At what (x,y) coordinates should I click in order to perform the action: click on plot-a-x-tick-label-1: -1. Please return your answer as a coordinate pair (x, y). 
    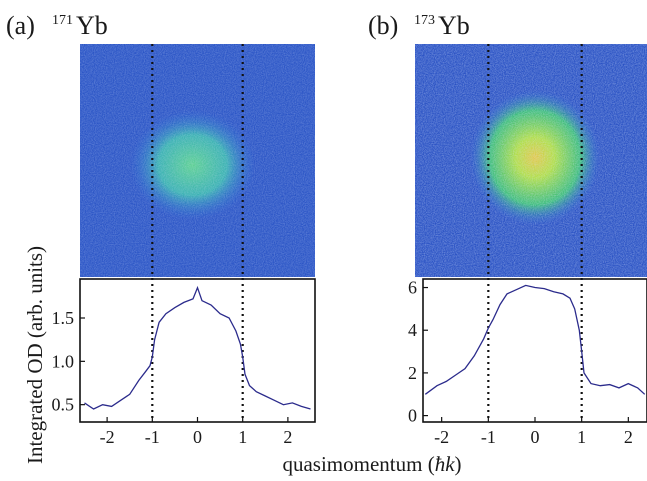
    Looking at the image, I should click on (152, 437).